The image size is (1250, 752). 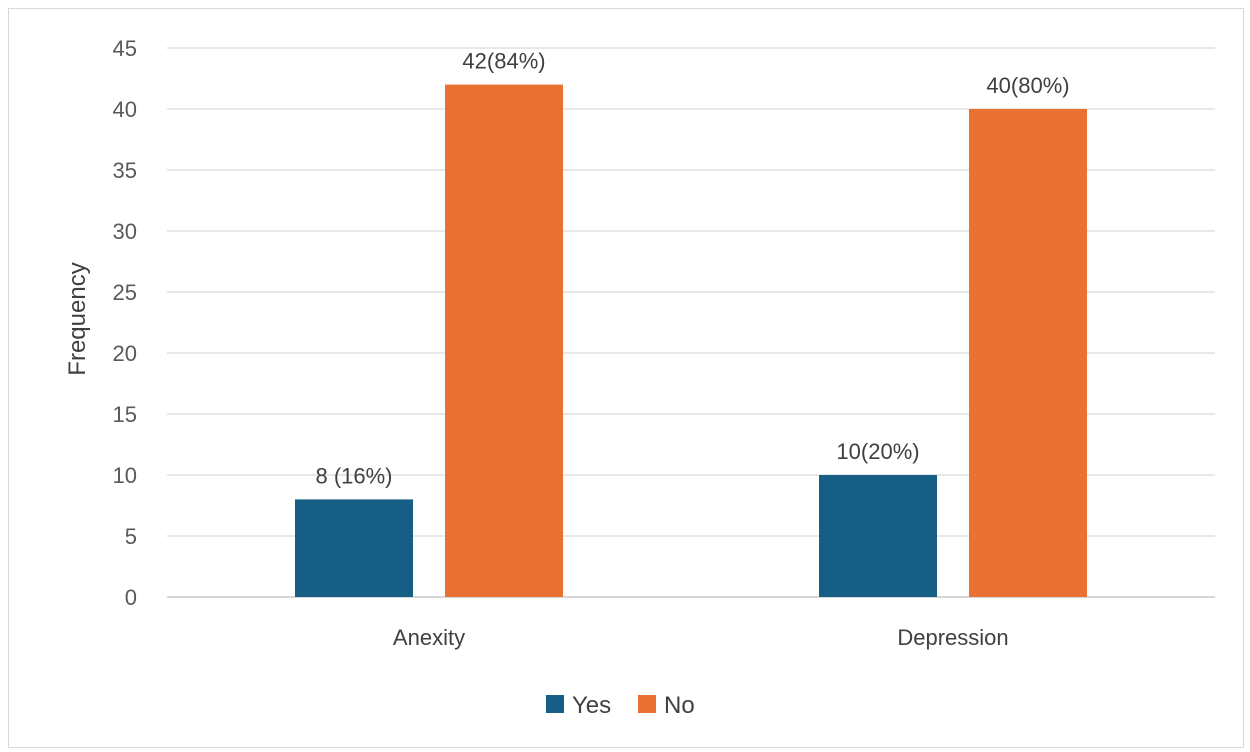 What do you see at coordinates (877, 451) in the screenshot?
I see `data-label: 10(20%)` at bounding box center [877, 451].